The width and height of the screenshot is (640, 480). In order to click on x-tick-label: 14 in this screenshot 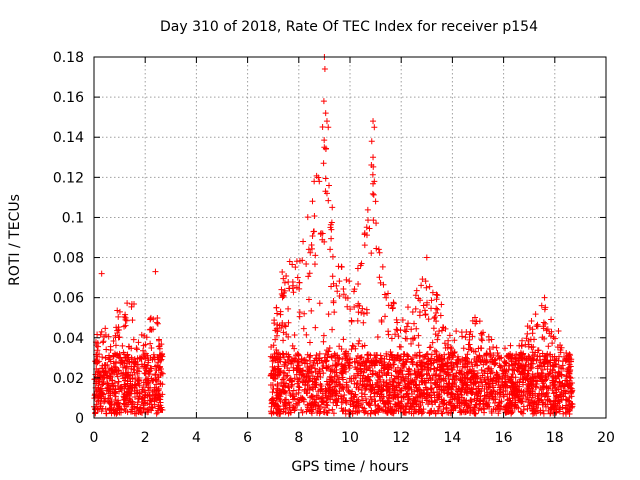, I will do `click(452, 438)`.